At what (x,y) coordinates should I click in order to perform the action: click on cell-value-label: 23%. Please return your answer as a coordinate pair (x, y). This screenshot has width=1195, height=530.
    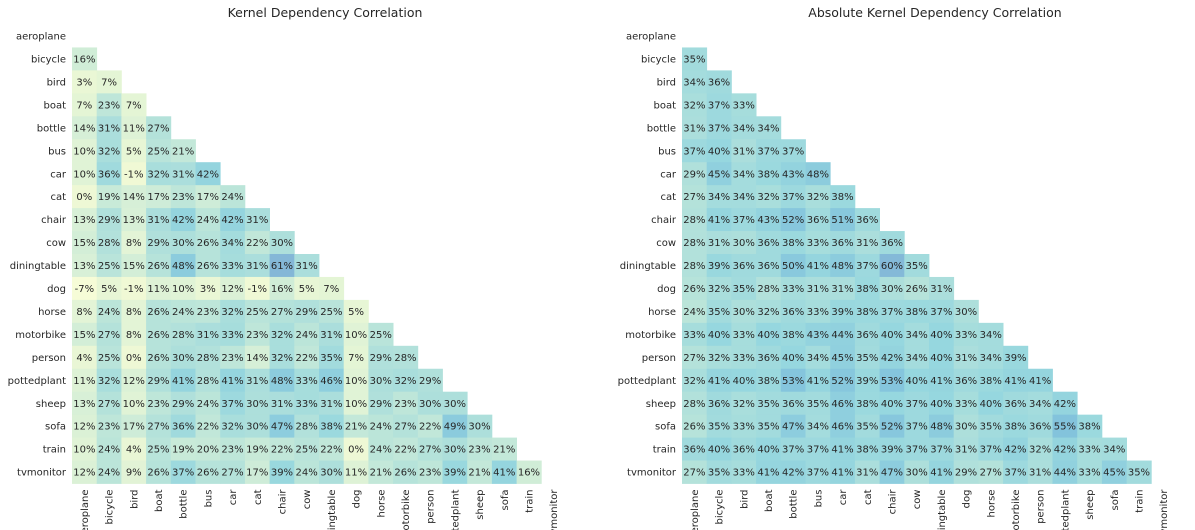
    Looking at the image, I should click on (208, 312).